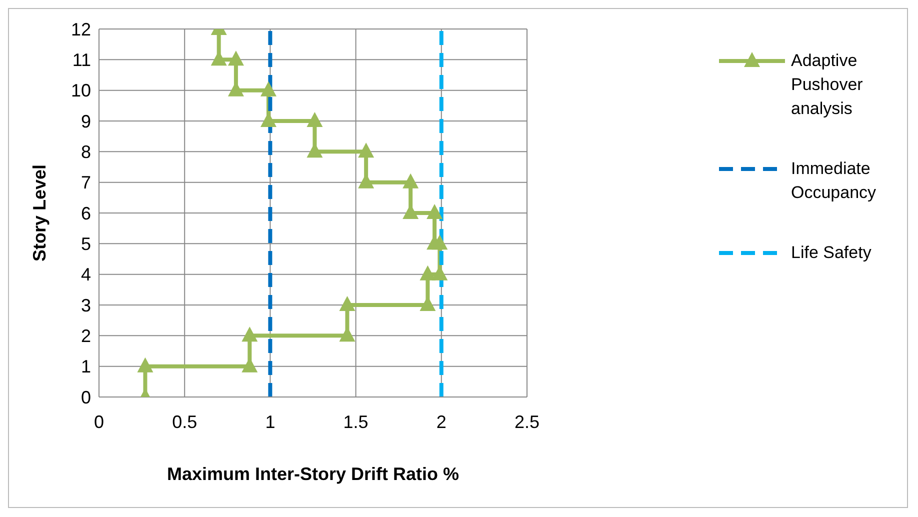 This screenshot has width=918, height=517. Describe the element at coordinates (85, 121) in the screenshot. I see `y-tick-label: 9` at that location.